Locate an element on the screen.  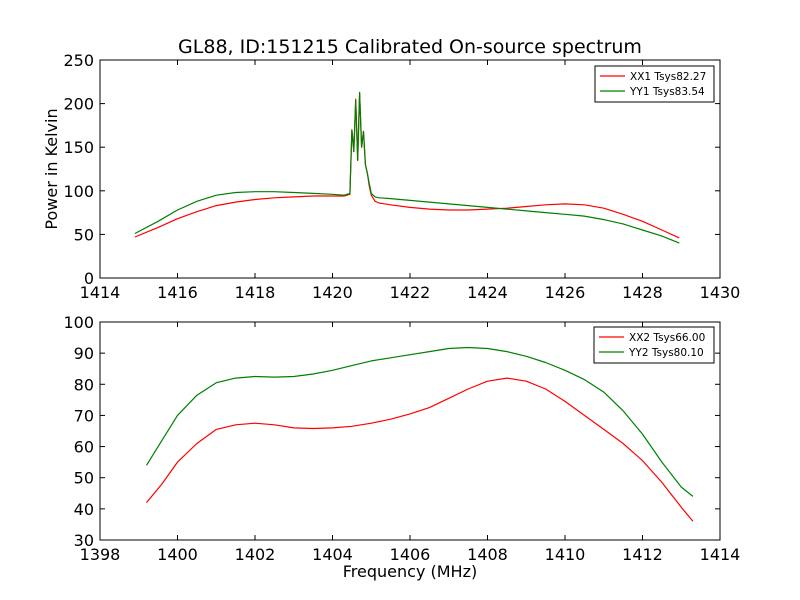
x-tick-label: 1412 is located at coordinates (642, 554).